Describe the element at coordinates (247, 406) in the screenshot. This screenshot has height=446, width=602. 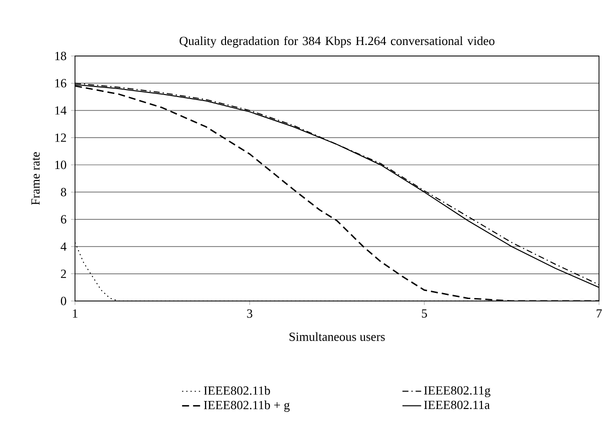
I see `legend-label: IEEE802.11b + g` at that location.